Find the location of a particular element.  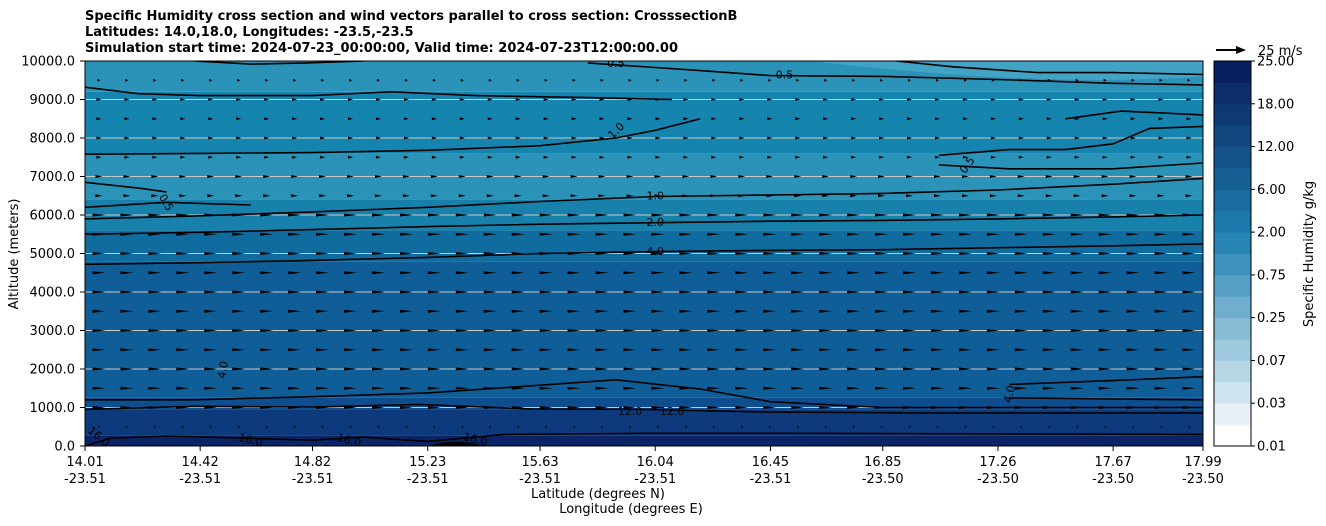

x-tick-label-lat: 14.42 is located at coordinates (200, 462).